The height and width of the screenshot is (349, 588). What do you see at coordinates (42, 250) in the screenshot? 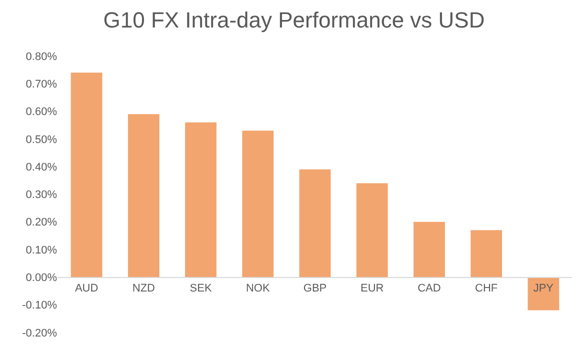
I see `y-tick-label: 0.10%` at bounding box center [42, 250].